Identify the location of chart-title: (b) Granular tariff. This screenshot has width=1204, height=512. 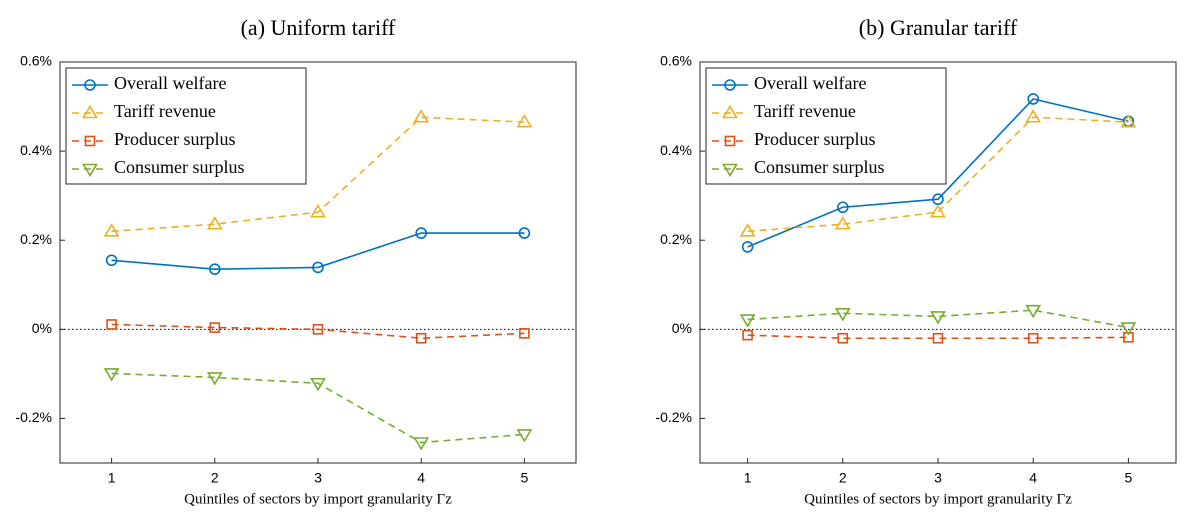
(938, 27).